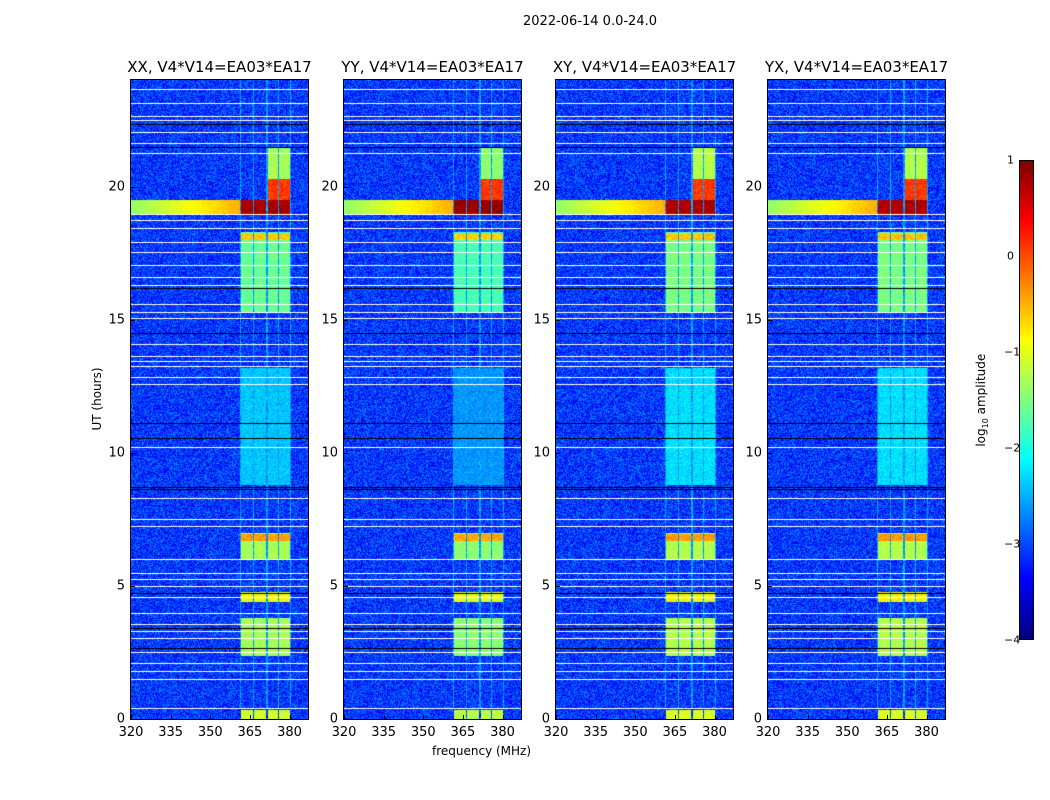  What do you see at coordinates (1012, 544) in the screenshot?
I see `colorbar-tick-label: −3` at bounding box center [1012, 544].